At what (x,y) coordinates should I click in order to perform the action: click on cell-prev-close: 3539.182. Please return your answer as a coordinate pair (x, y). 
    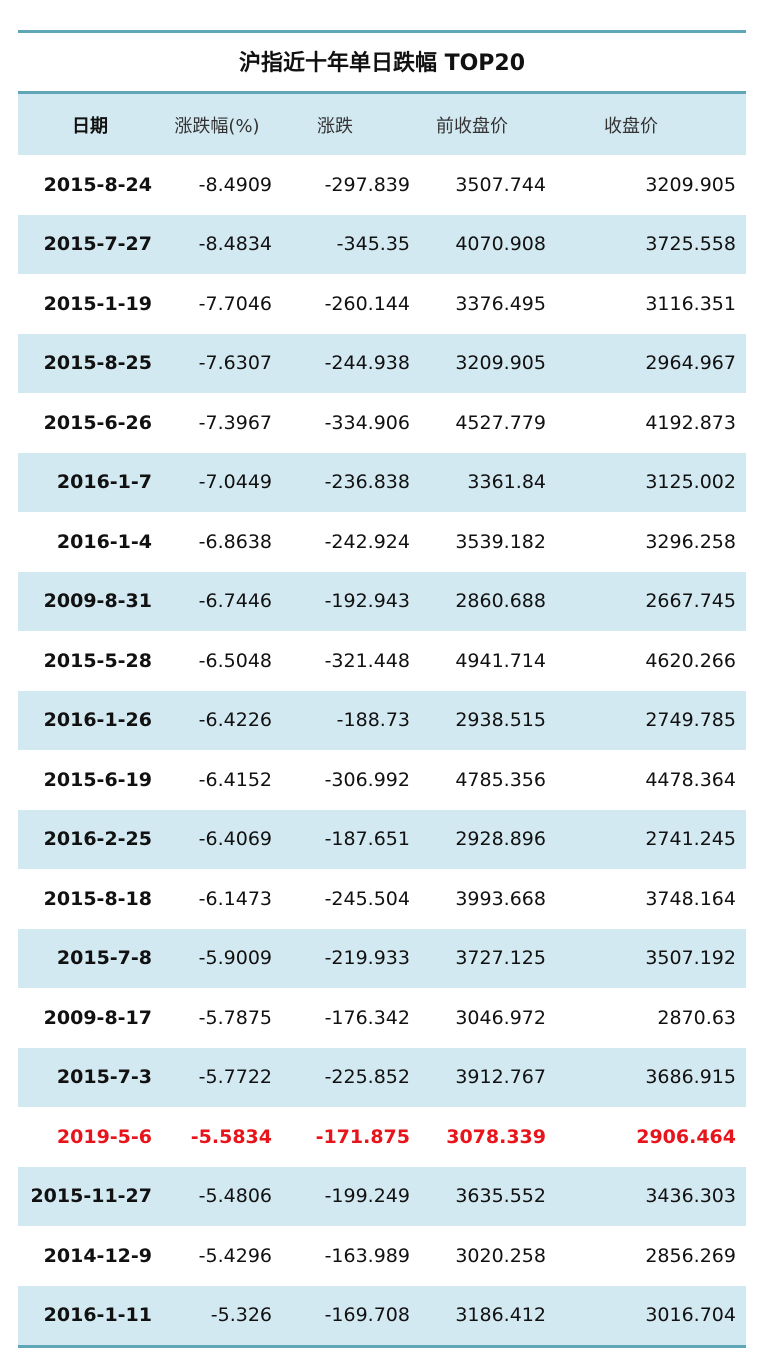
    Looking at the image, I should click on (500, 541).